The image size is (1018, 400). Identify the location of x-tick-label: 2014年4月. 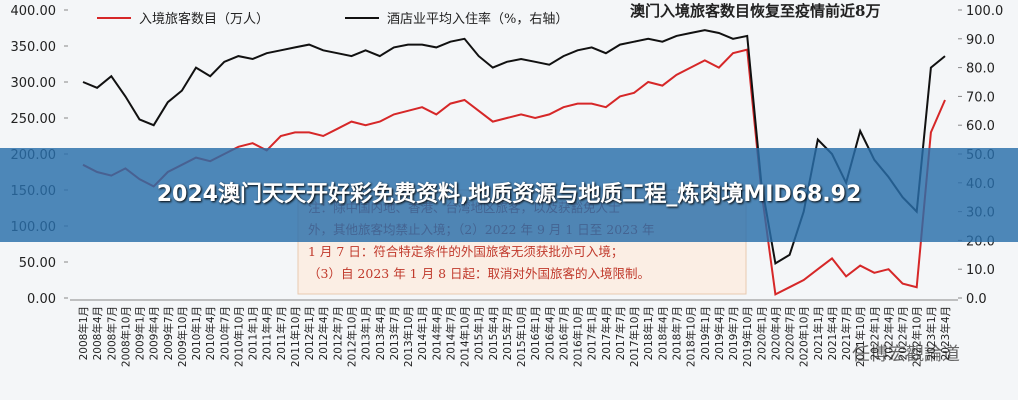
(436, 333).